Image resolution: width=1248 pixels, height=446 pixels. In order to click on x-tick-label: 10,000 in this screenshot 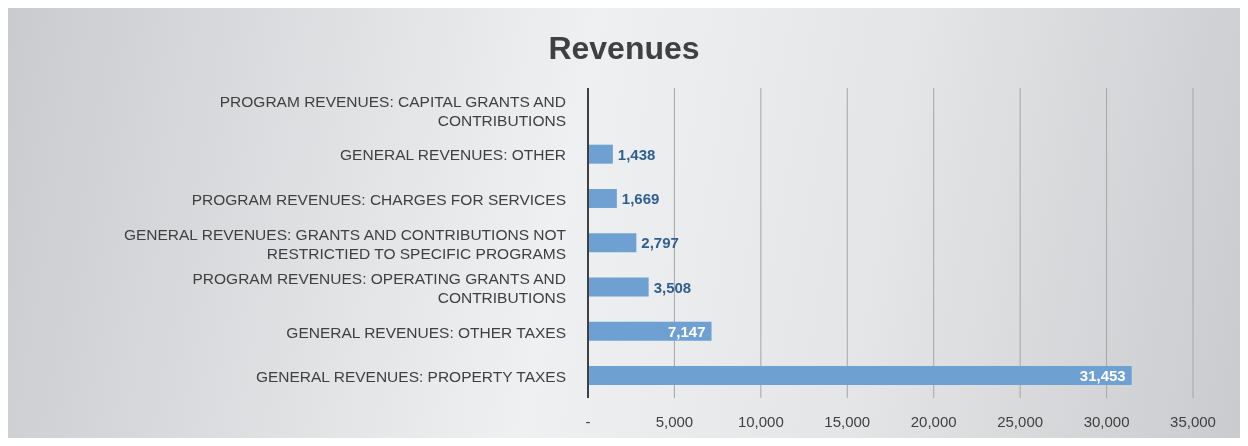, I will do `click(760, 421)`.